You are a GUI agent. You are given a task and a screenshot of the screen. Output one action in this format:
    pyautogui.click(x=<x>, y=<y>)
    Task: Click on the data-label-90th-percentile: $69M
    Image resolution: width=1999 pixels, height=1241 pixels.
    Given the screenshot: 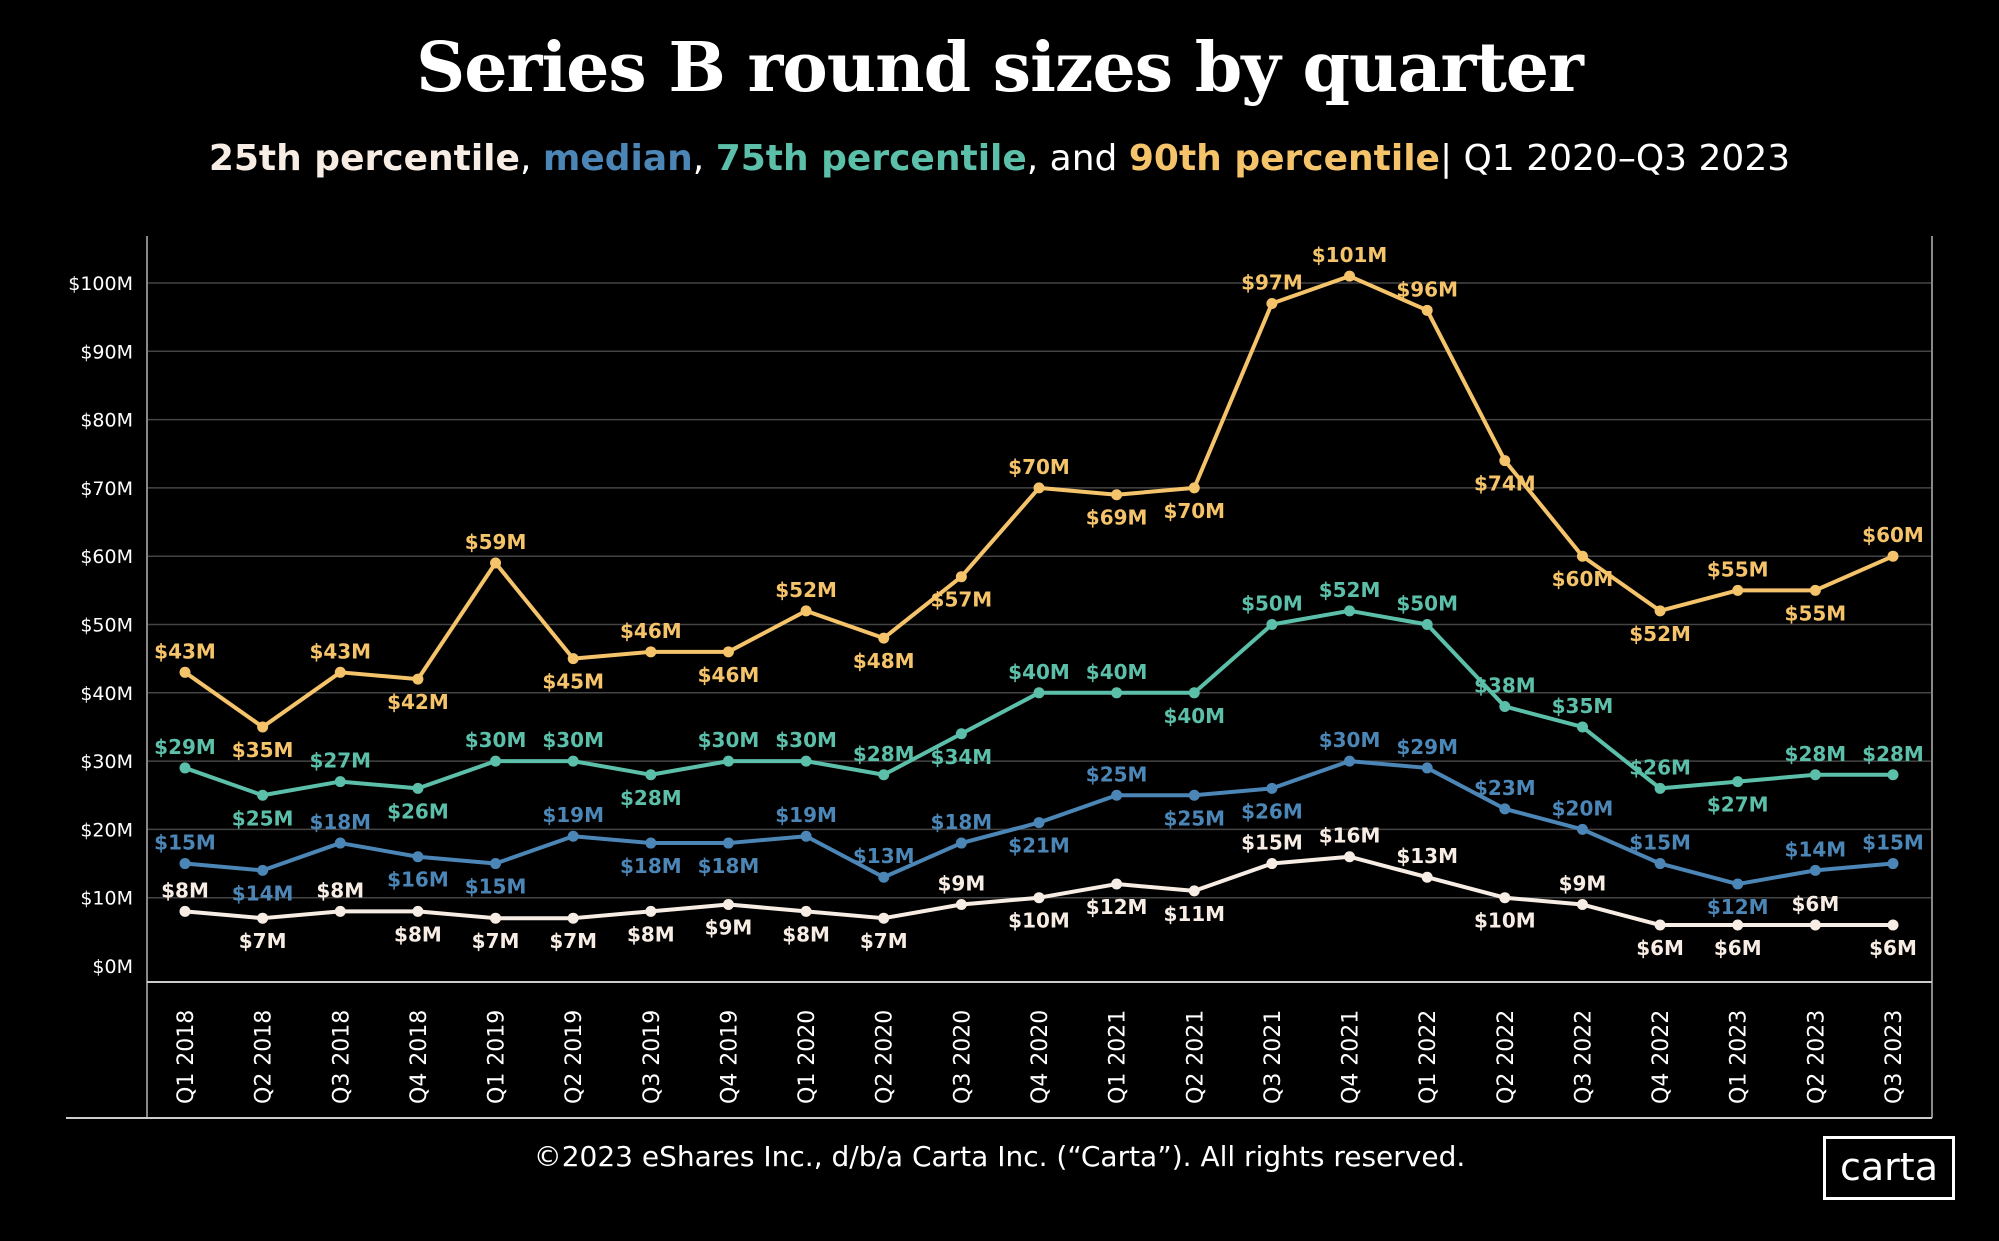 What is the action you would take?
    pyautogui.click(x=1117, y=518)
    